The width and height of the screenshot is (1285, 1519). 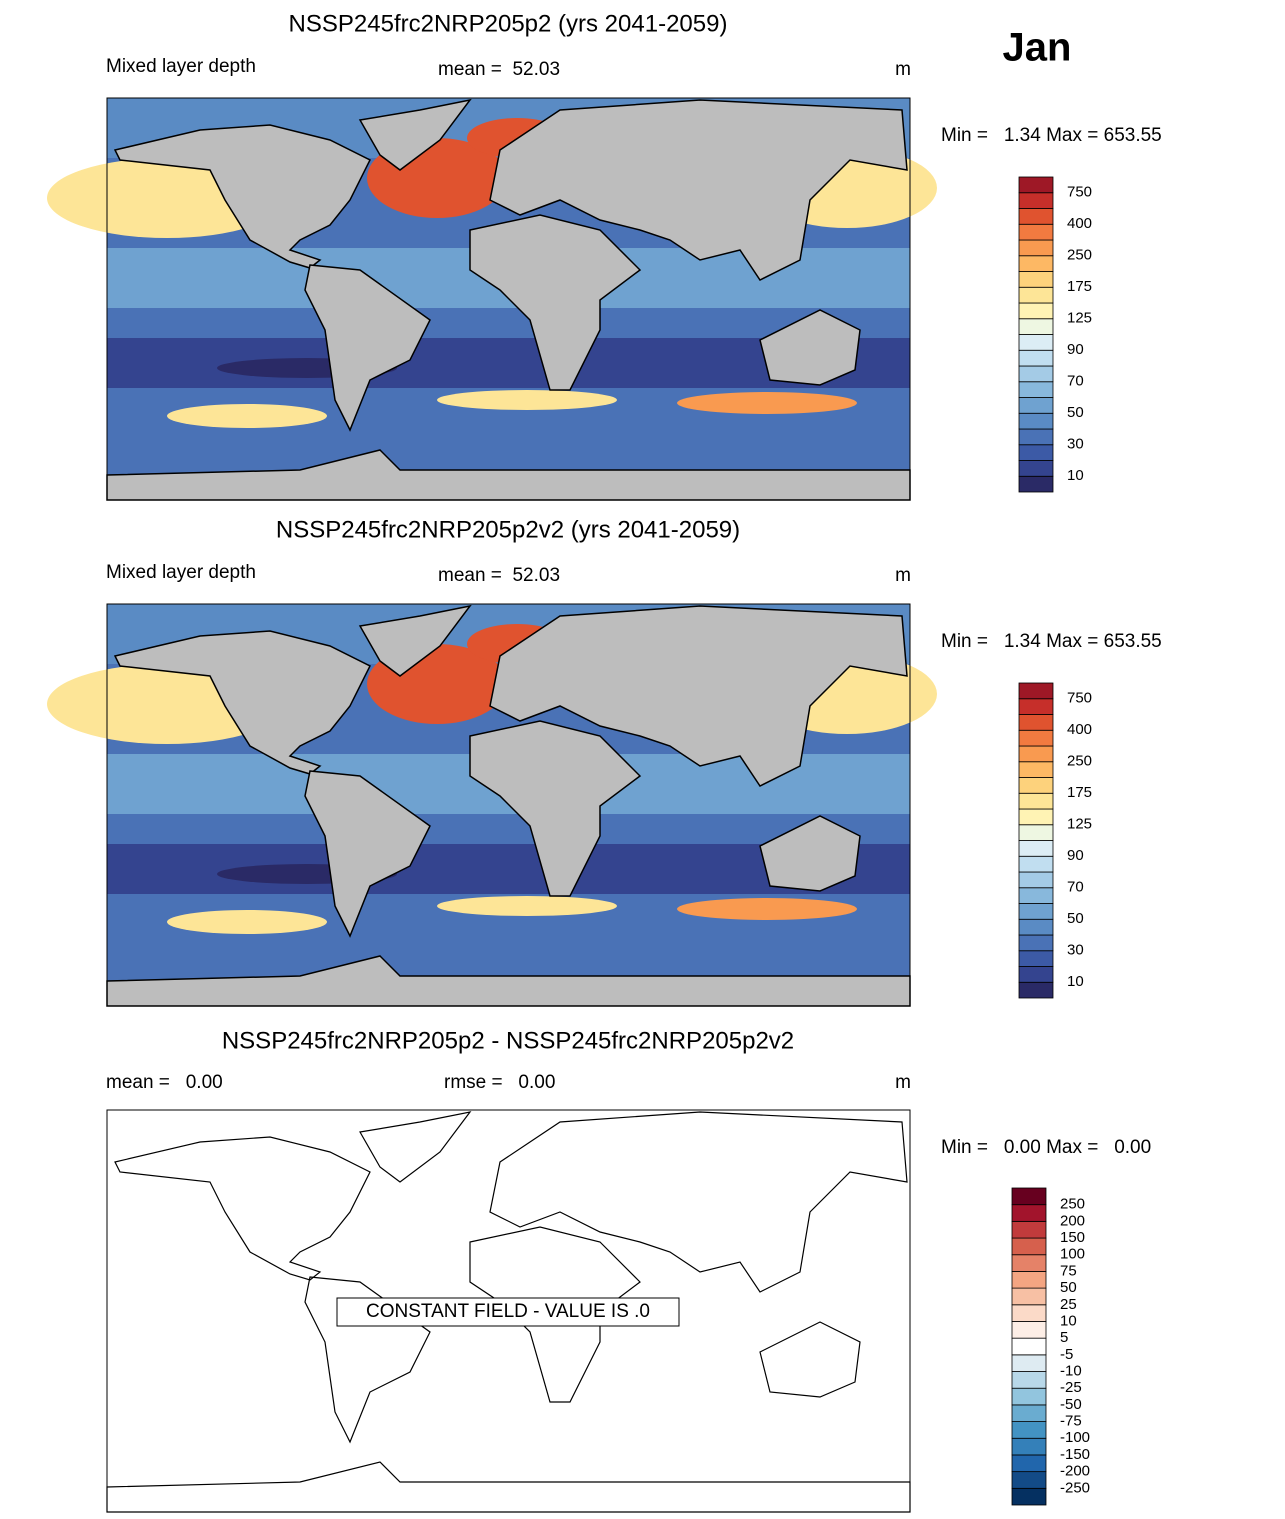 I want to click on colorbar-label: 5, so click(x=1064, y=1337).